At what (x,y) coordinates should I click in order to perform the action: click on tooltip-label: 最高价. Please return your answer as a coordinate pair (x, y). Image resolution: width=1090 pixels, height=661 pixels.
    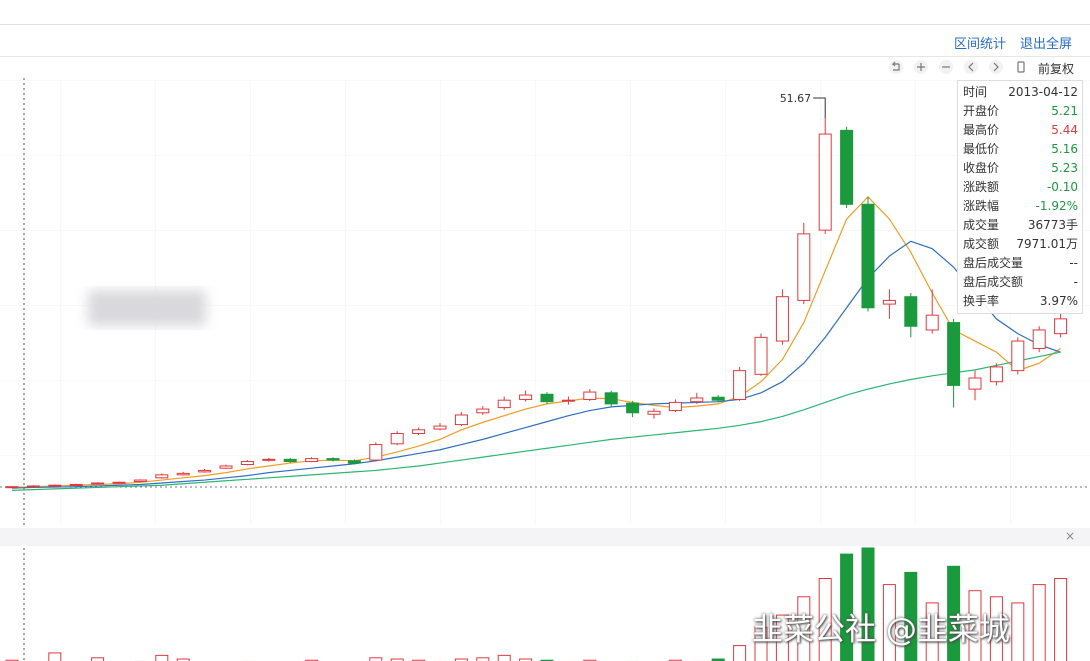
    Looking at the image, I should click on (981, 130).